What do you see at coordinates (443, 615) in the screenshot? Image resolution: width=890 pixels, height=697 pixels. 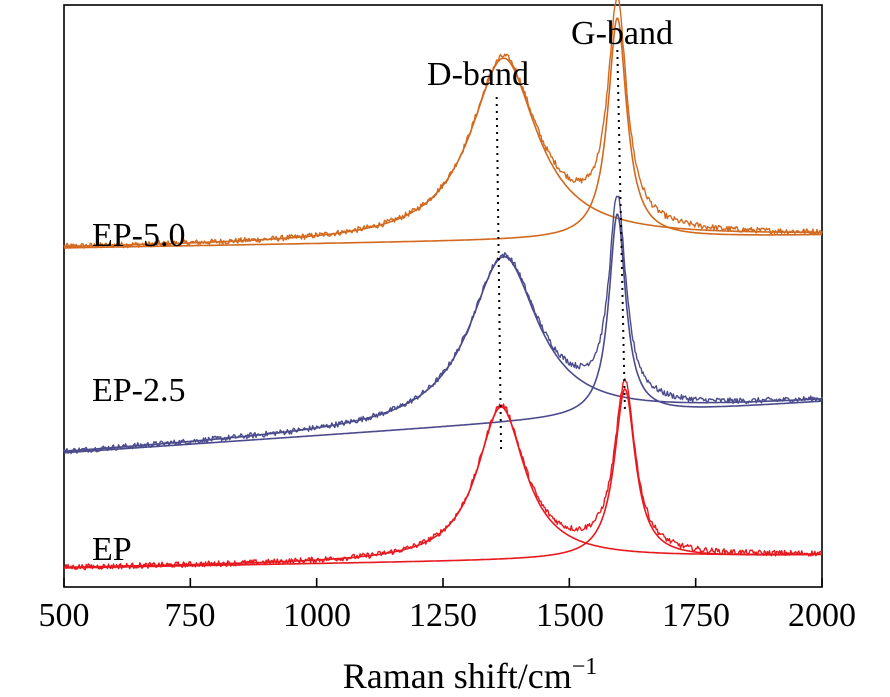 I see `x-tick-label-1250: 1250` at bounding box center [443, 615].